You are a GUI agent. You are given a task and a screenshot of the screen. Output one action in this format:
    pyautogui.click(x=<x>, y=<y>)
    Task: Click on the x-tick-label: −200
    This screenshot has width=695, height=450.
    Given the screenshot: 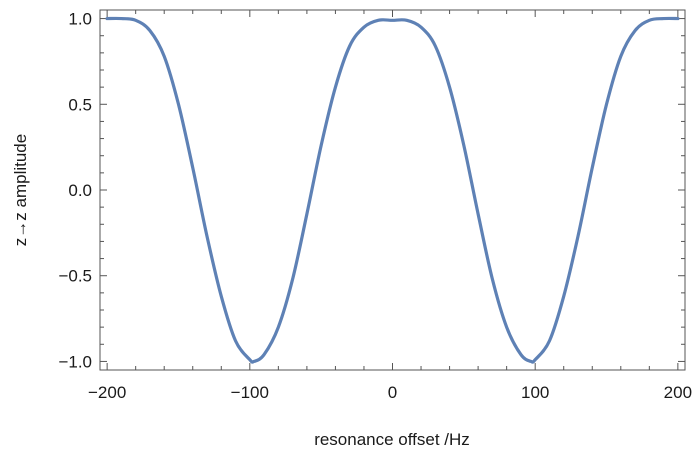 What is the action you would take?
    pyautogui.click(x=107, y=392)
    